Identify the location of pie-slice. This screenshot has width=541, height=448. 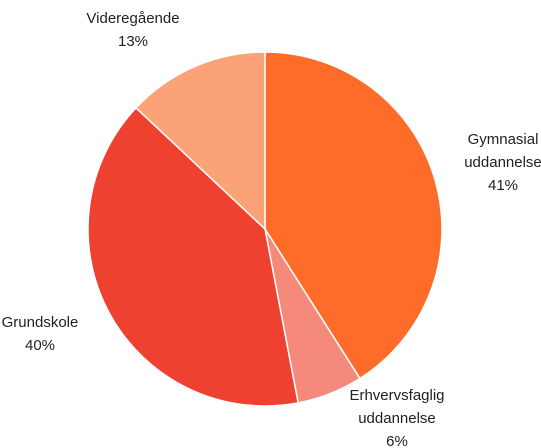
(200, 141).